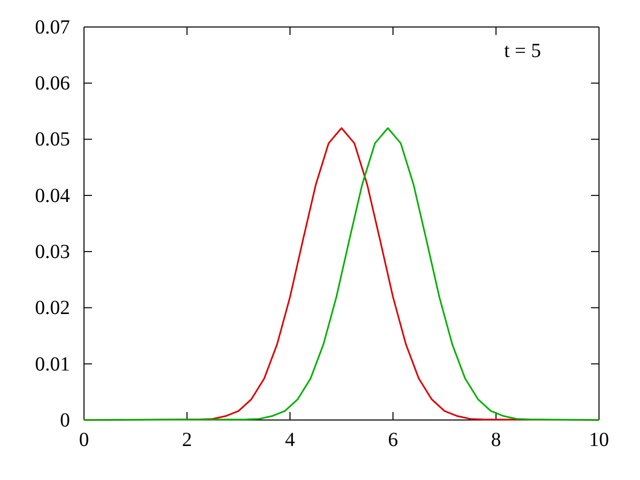 The image size is (640, 480). Describe the element at coordinates (52, 195) in the screenshot. I see `y-tick-label: 0.04` at that location.